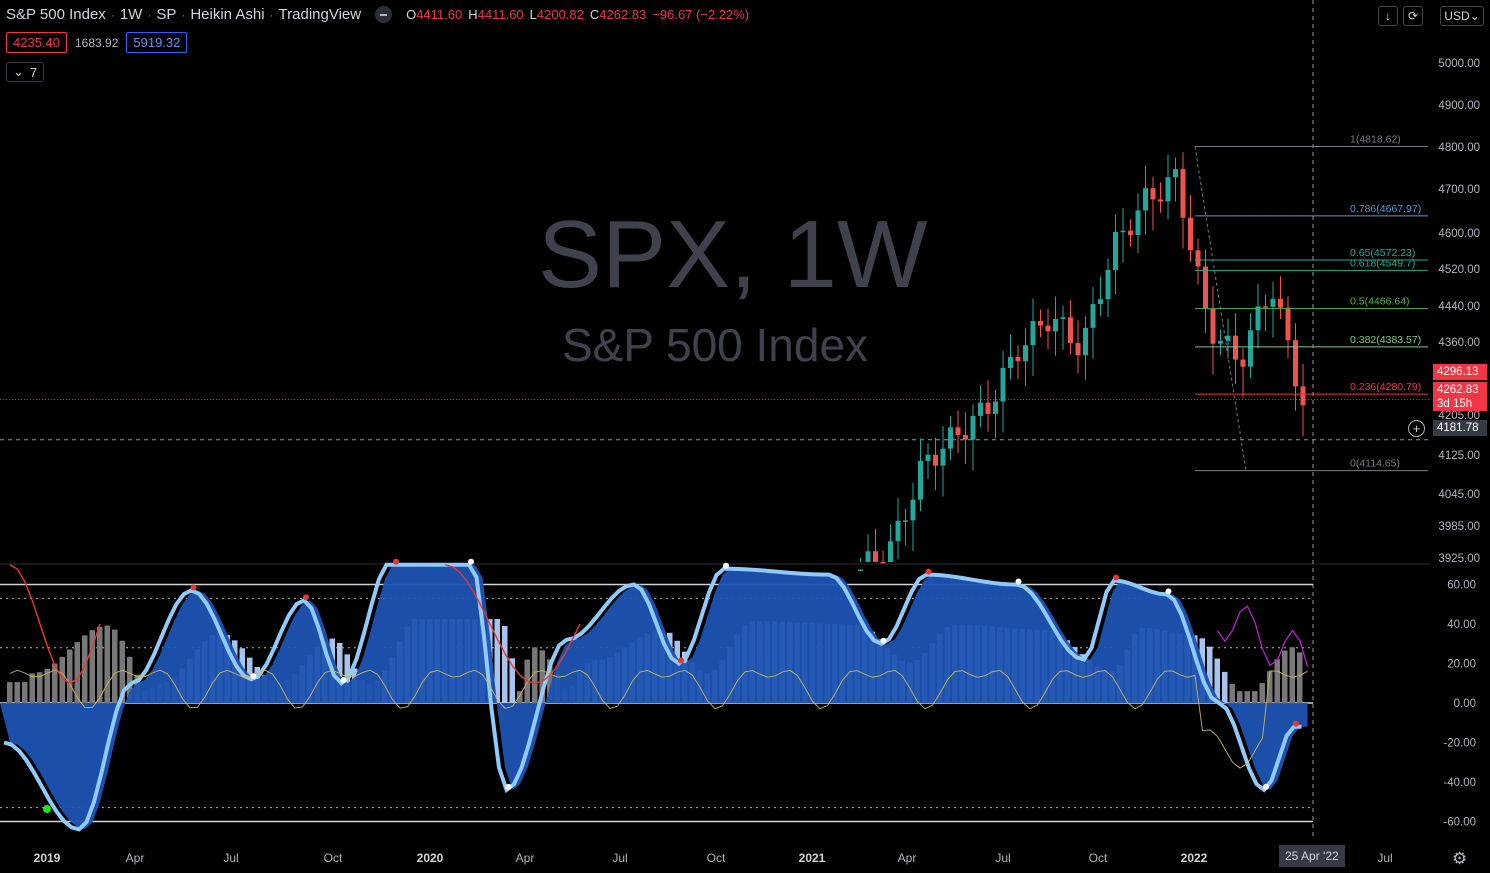 The image size is (1490, 873). What do you see at coordinates (1459, 527) in the screenshot?
I see `price-axis-label: 3985.00` at bounding box center [1459, 527].